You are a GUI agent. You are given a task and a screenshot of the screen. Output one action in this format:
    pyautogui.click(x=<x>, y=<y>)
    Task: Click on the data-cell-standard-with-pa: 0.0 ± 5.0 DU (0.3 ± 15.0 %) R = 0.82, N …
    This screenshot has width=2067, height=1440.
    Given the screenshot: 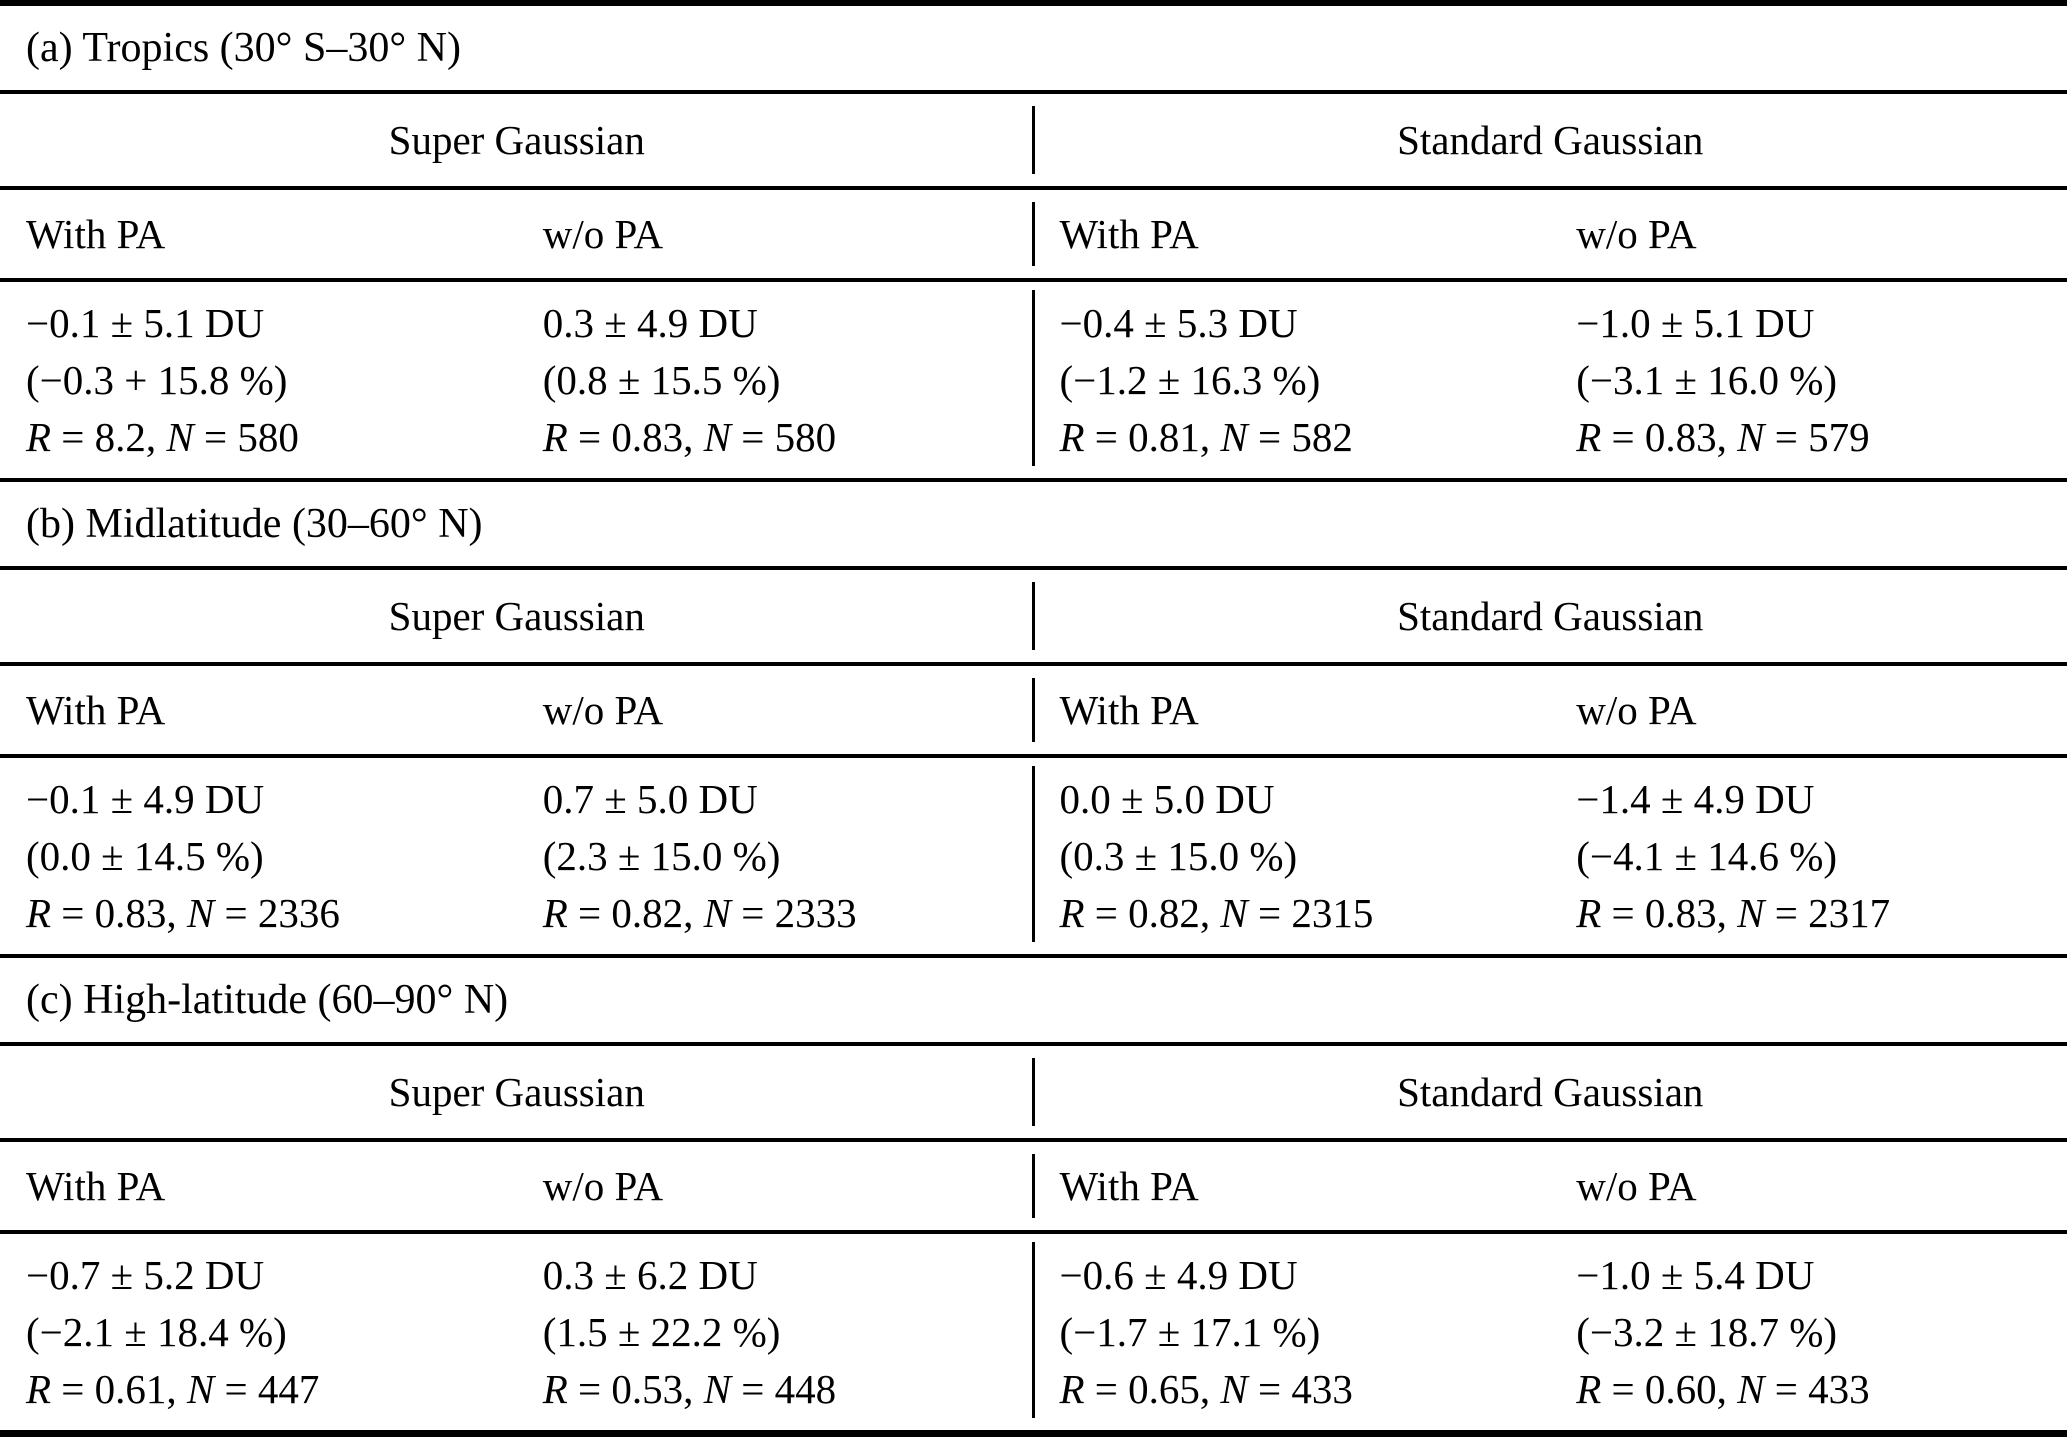 What is the action you would take?
    pyautogui.click(x=1291, y=857)
    